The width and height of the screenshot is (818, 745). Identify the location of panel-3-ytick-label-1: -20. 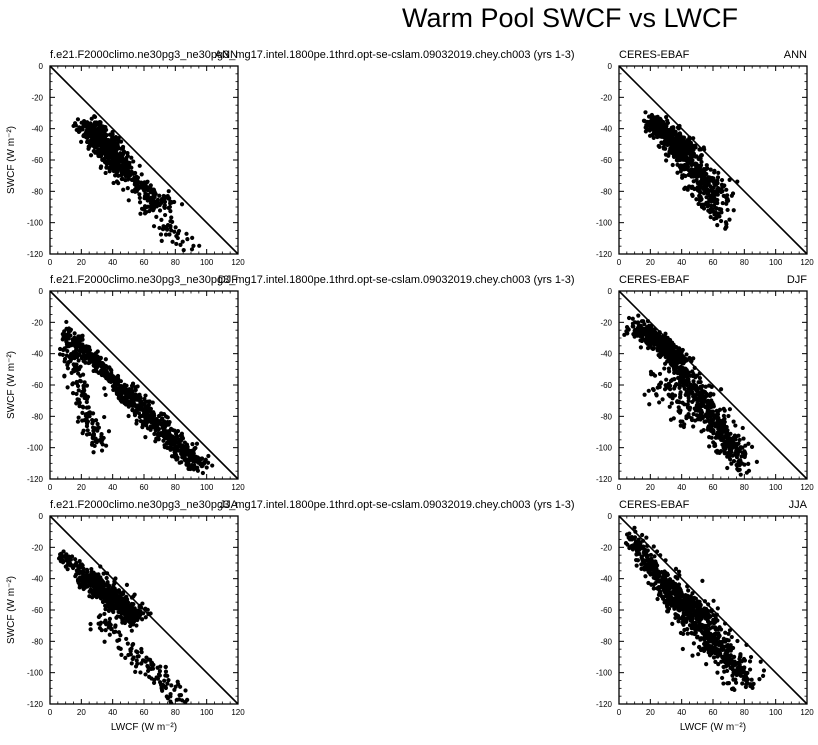
(606, 322).